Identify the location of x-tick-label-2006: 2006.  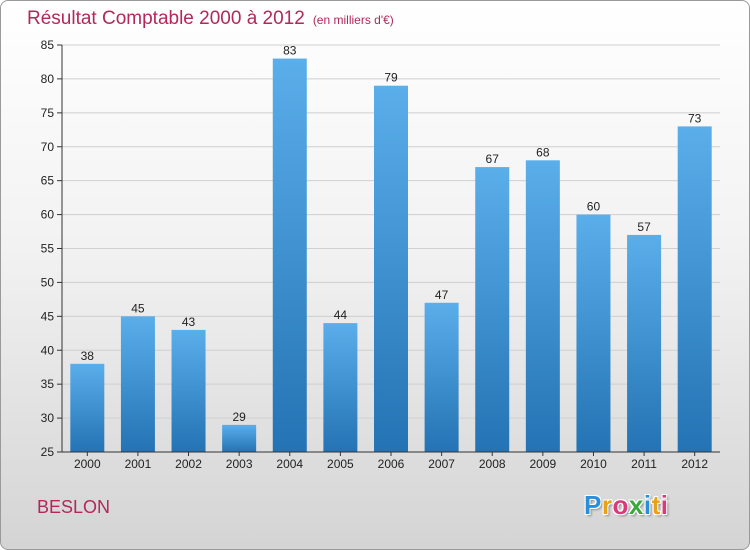
(391, 464).